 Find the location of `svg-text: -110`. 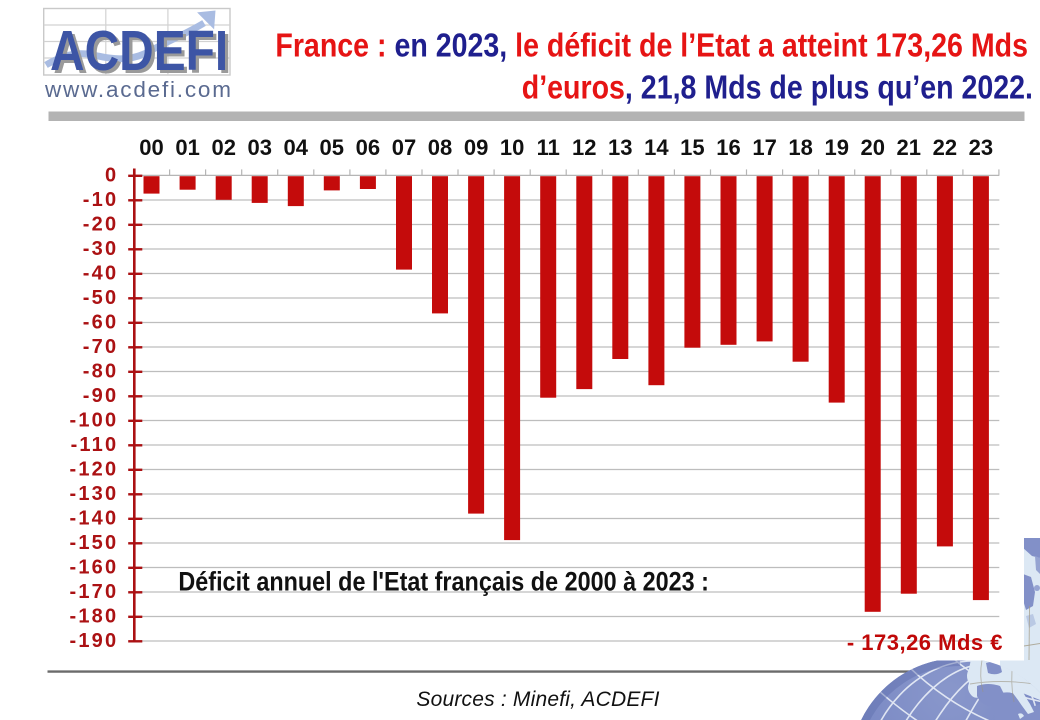

svg-text: -110 is located at coordinates (95, 445).